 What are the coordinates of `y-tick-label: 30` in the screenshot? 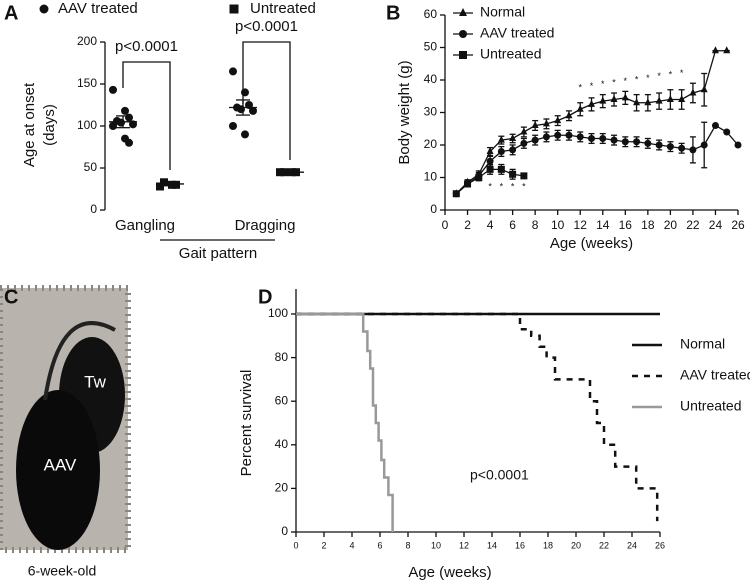 It's located at (431, 112).